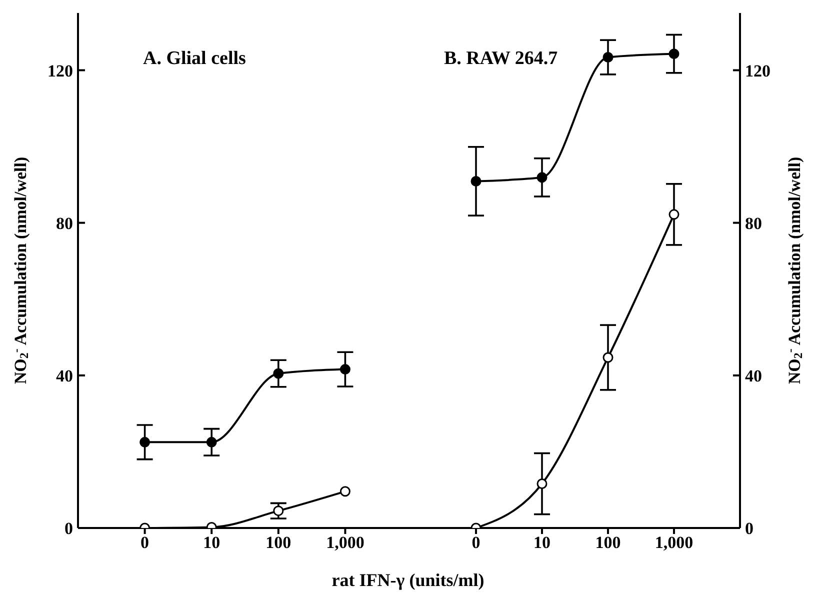 The height and width of the screenshot is (602, 817). I want to click on y2-tick-label: 0, so click(749, 528).